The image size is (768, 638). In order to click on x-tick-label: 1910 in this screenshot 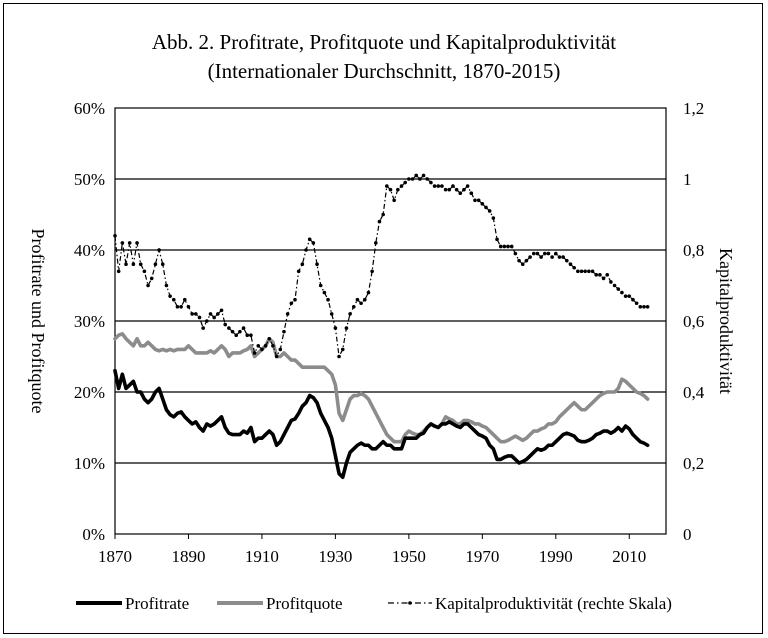, I will do `click(262, 556)`.